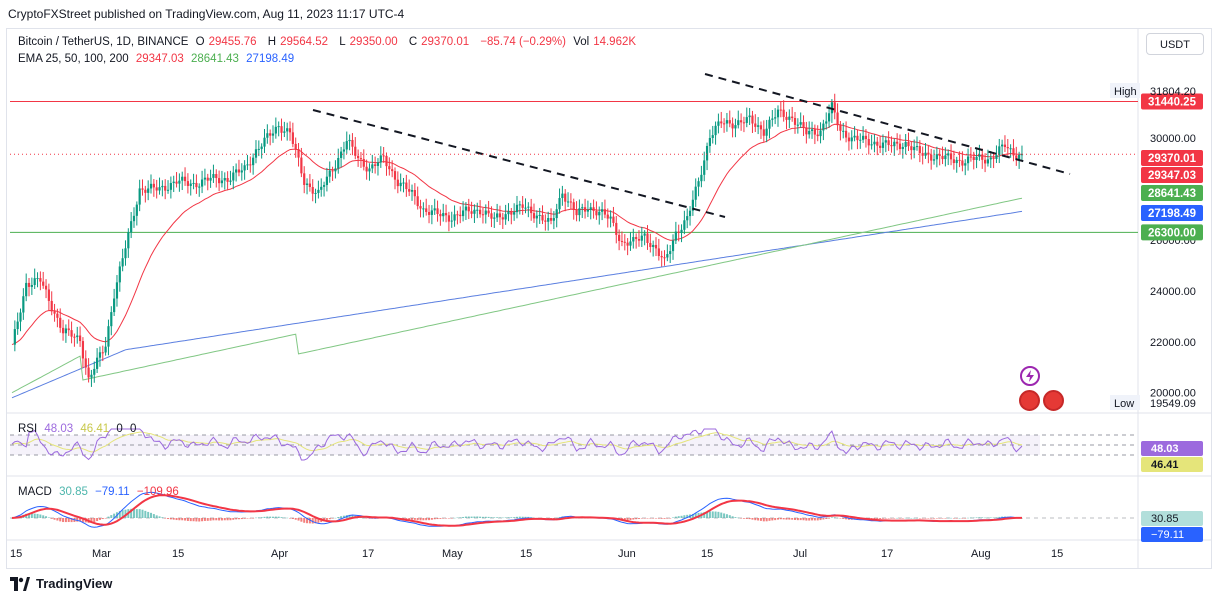 The width and height of the screenshot is (1219, 603). What do you see at coordinates (1172, 175) in the screenshot?
I see `price-label-bg` at bounding box center [1172, 175].